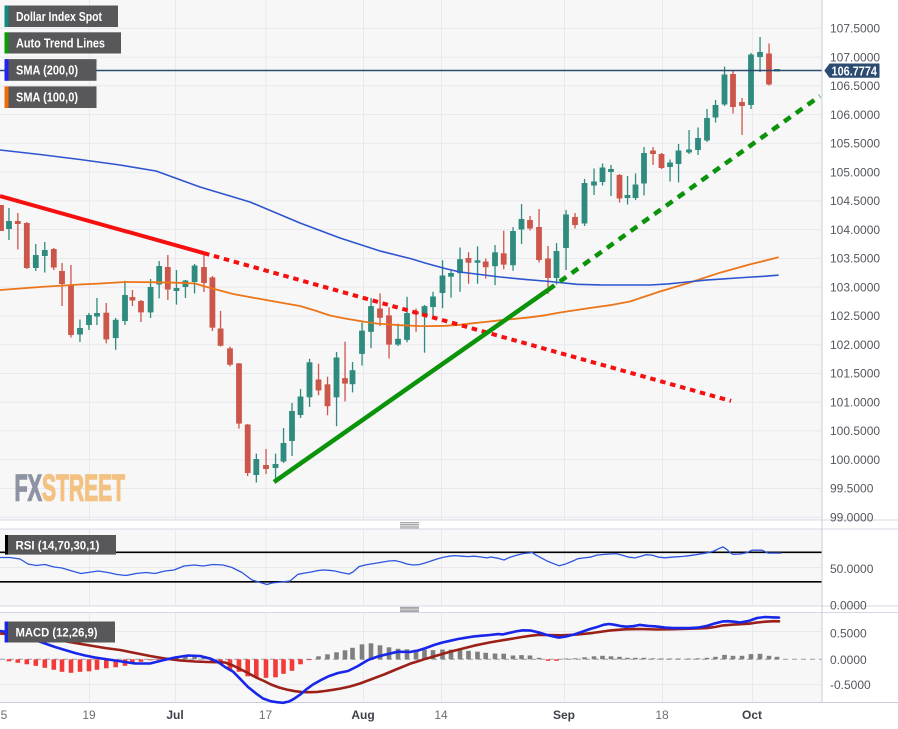 The height and width of the screenshot is (729, 898). What do you see at coordinates (662, 715) in the screenshot?
I see `svg-text: 18` at bounding box center [662, 715].